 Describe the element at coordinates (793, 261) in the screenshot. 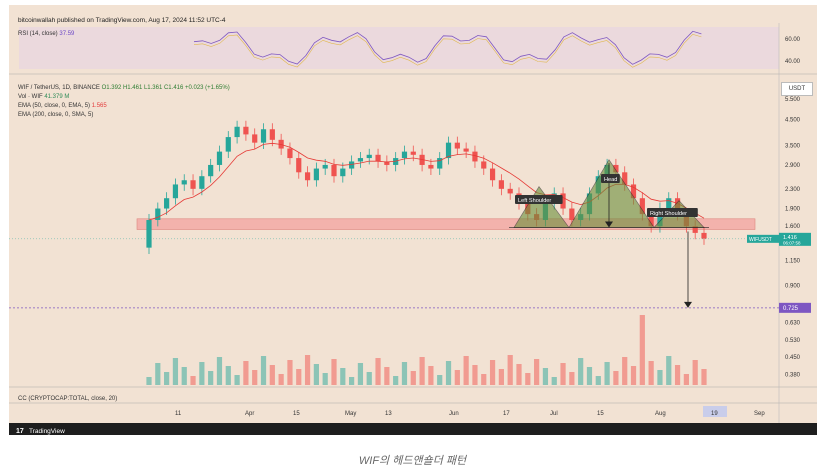

I see `y-tick-label: 1.150` at that location.